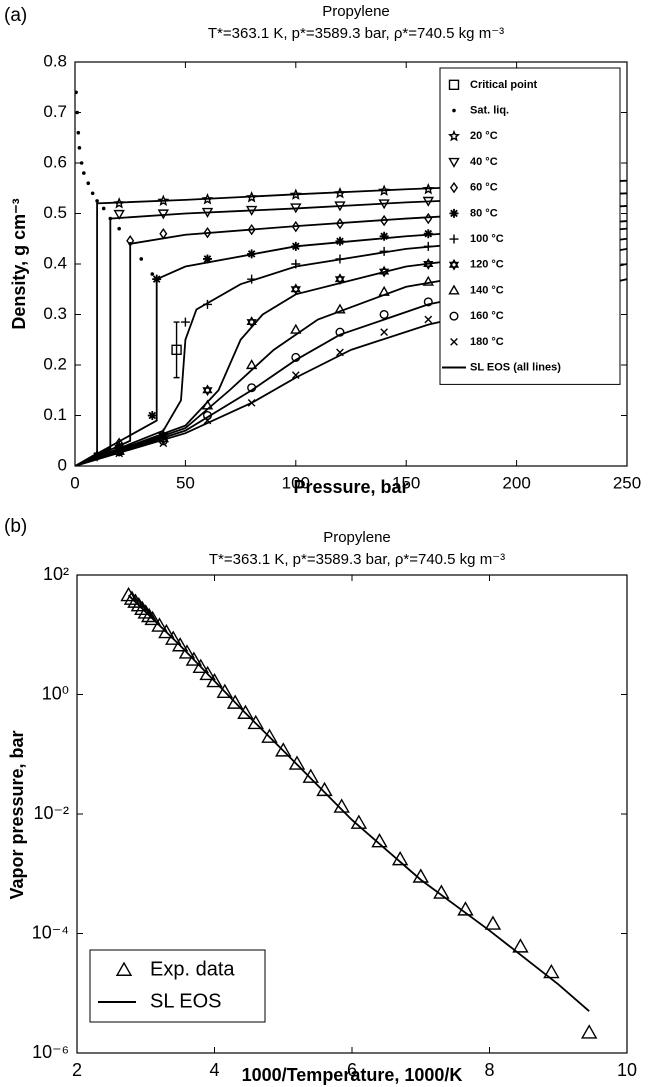  What do you see at coordinates (15, 15) in the screenshot?
I see `panel-label: (a)` at bounding box center [15, 15].